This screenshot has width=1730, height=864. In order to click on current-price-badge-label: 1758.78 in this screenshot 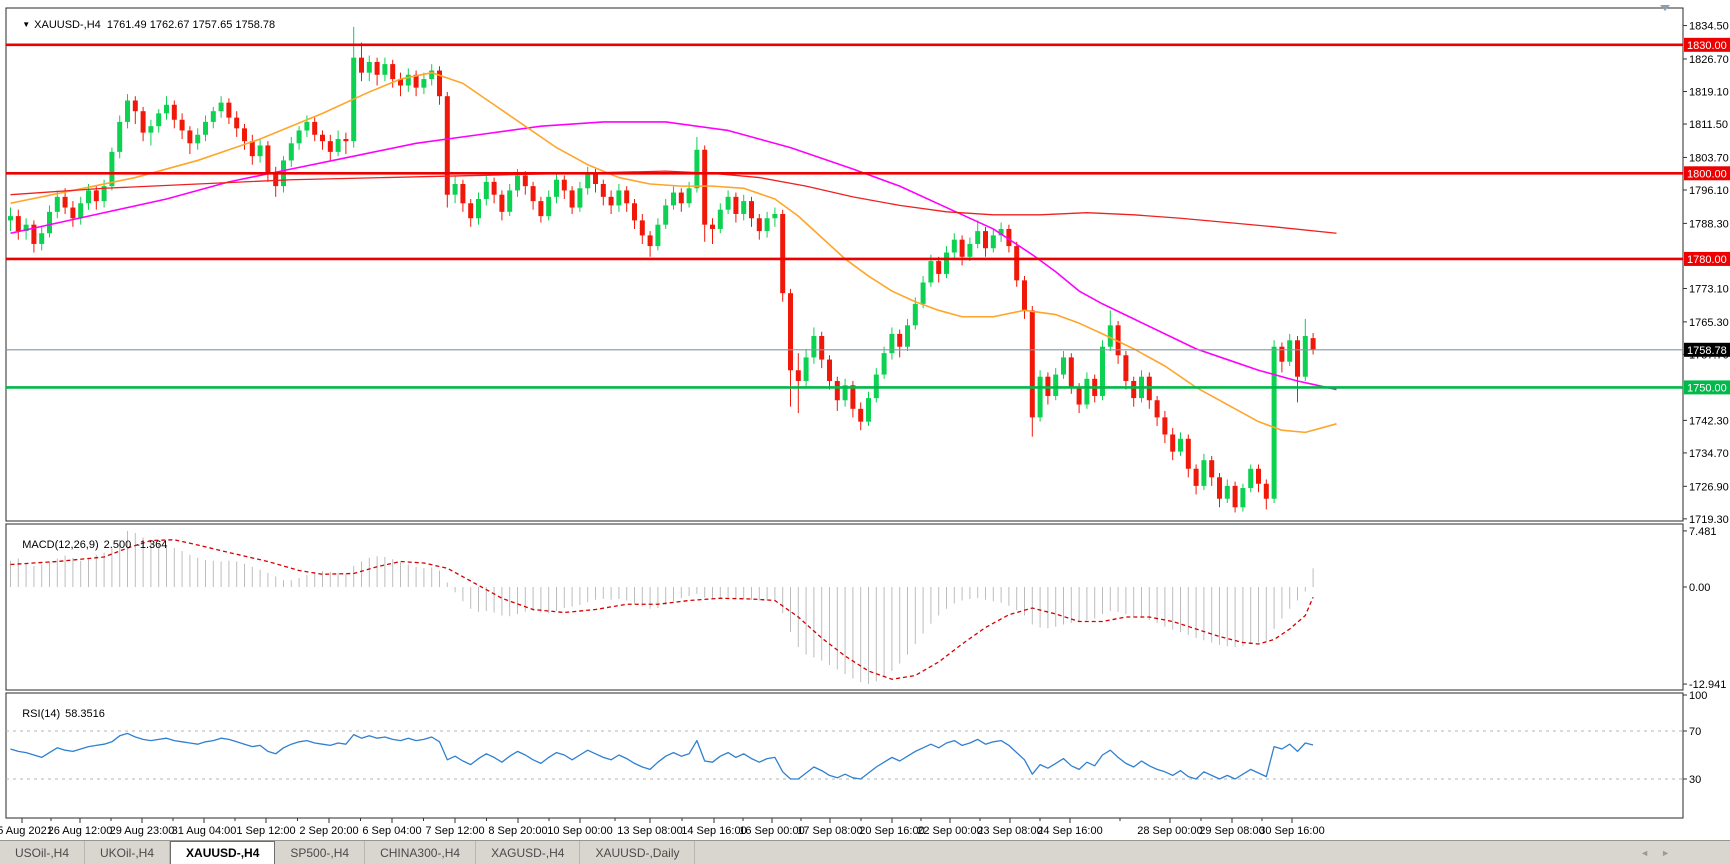, I will do `click(1707, 351)`.